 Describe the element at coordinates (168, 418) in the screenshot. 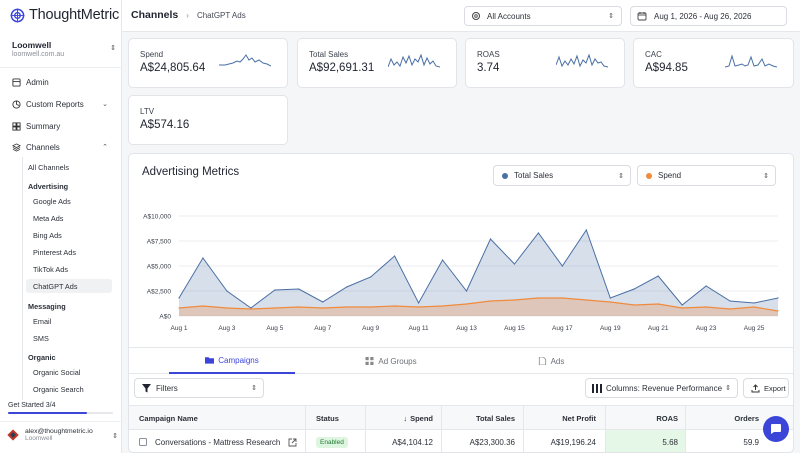

I see `th-campaign-name: Campaign Name` at that location.